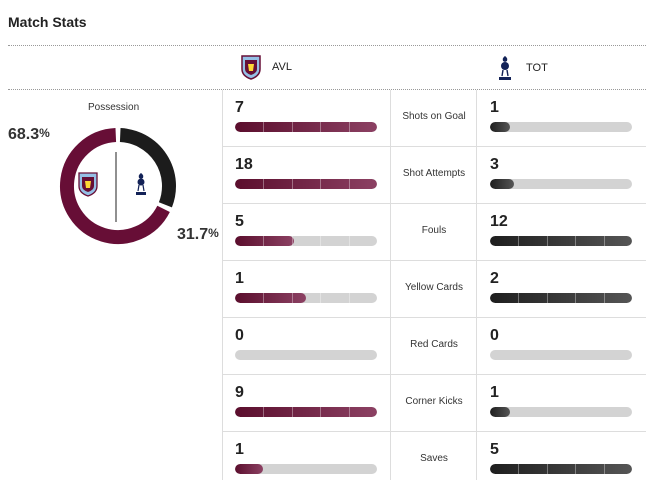  I want to click on possession-away-arc, so click(147, 168).